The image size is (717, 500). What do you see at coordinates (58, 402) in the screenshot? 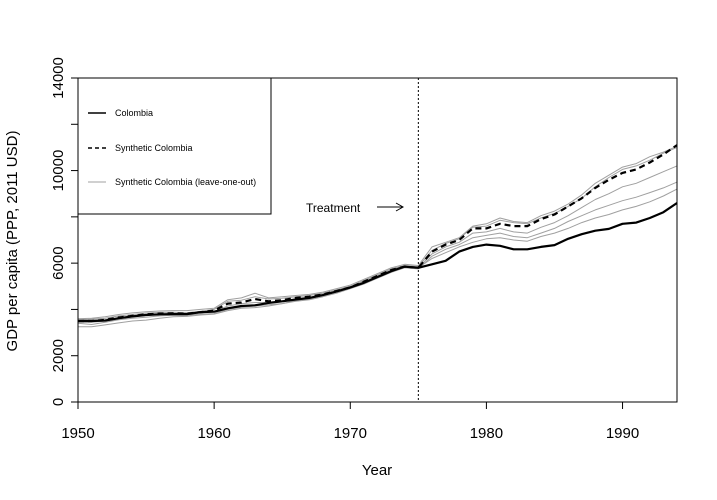
I see `y-tick-label: 0` at bounding box center [58, 402].